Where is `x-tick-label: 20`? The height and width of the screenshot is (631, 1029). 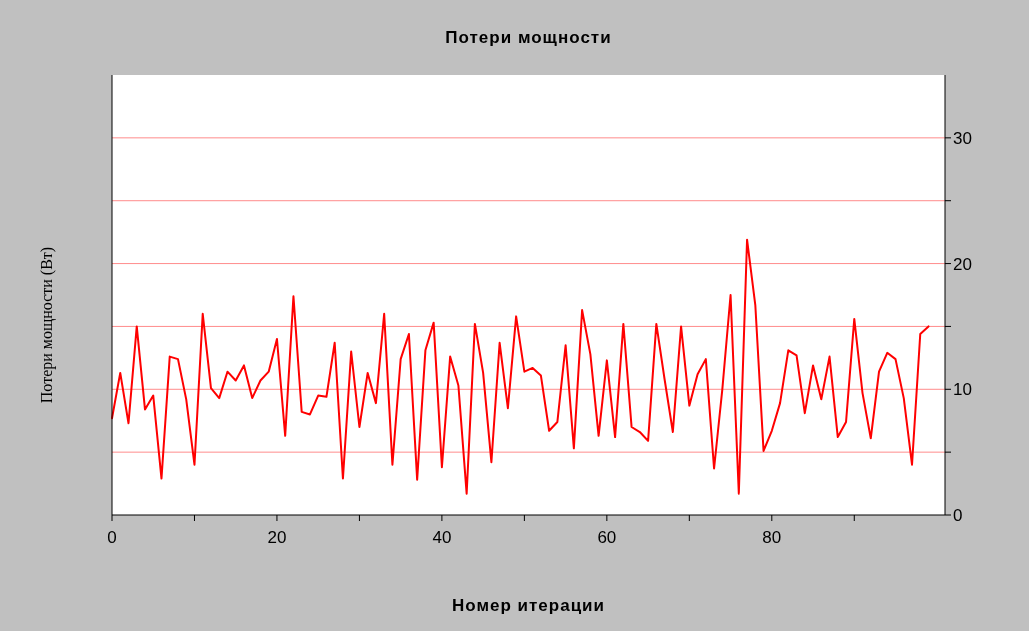
x-tick-label: 20 is located at coordinates (277, 537).